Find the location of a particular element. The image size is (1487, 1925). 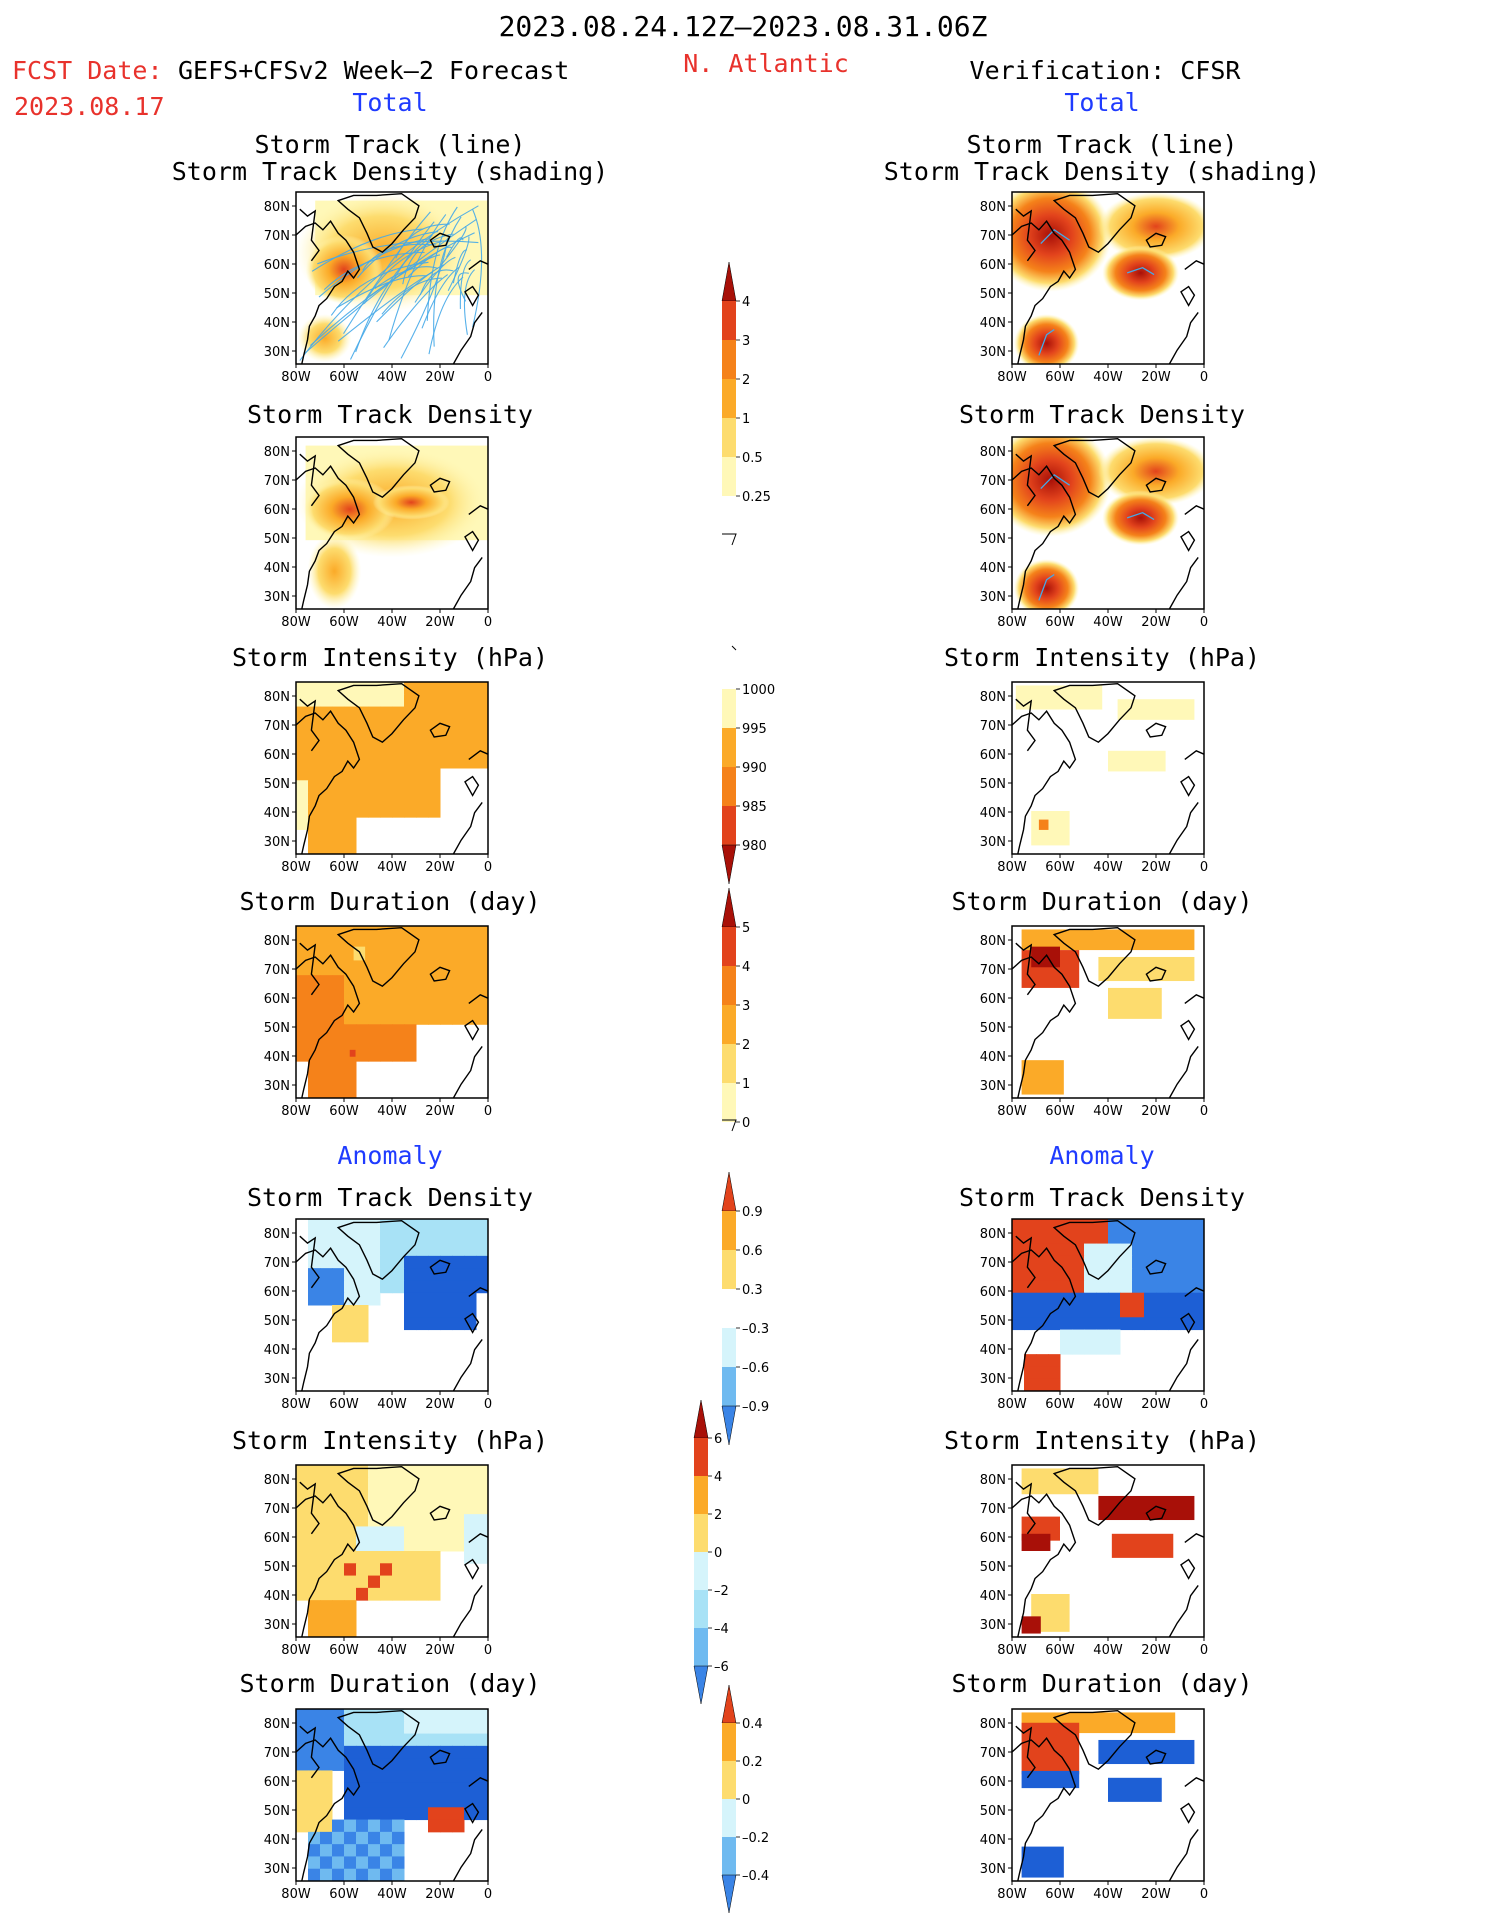

fcst-date-label: FCST Date: is located at coordinates (87, 70).